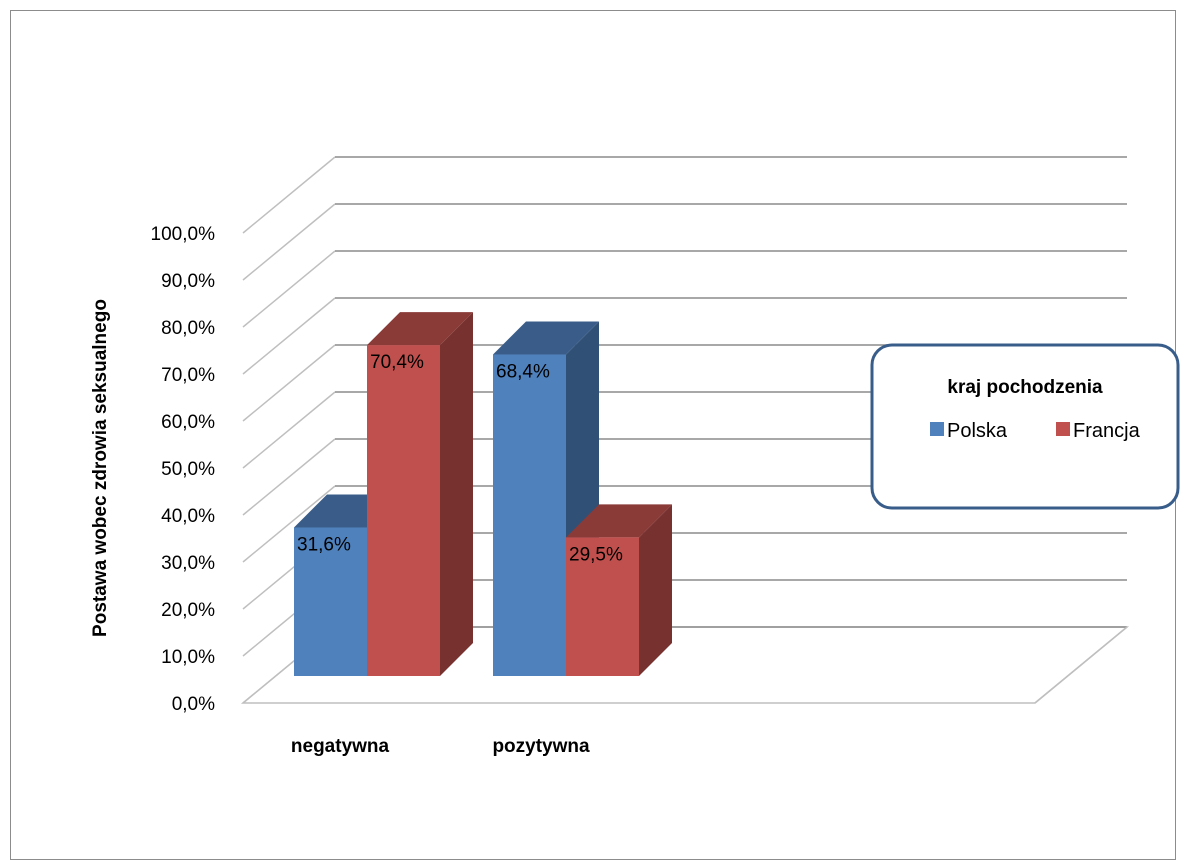  What do you see at coordinates (188, 563) in the screenshot?
I see `y-tick-label: 30,0%` at bounding box center [188, 563].